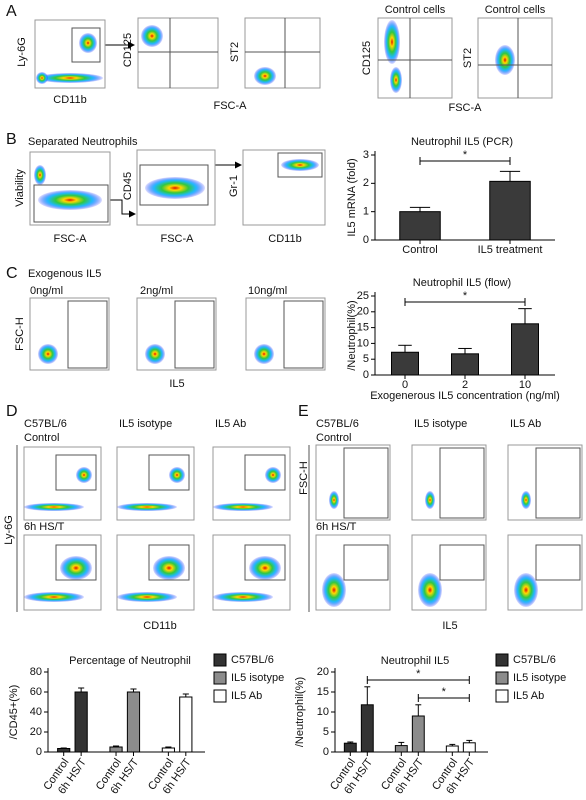 This screenshot has width=586, height=800. What do you see at coordinates (462, 283) in the screenshot?
I see `chart-title: Neutrophil IL5 (flow)` at bounding box center [462, 283].